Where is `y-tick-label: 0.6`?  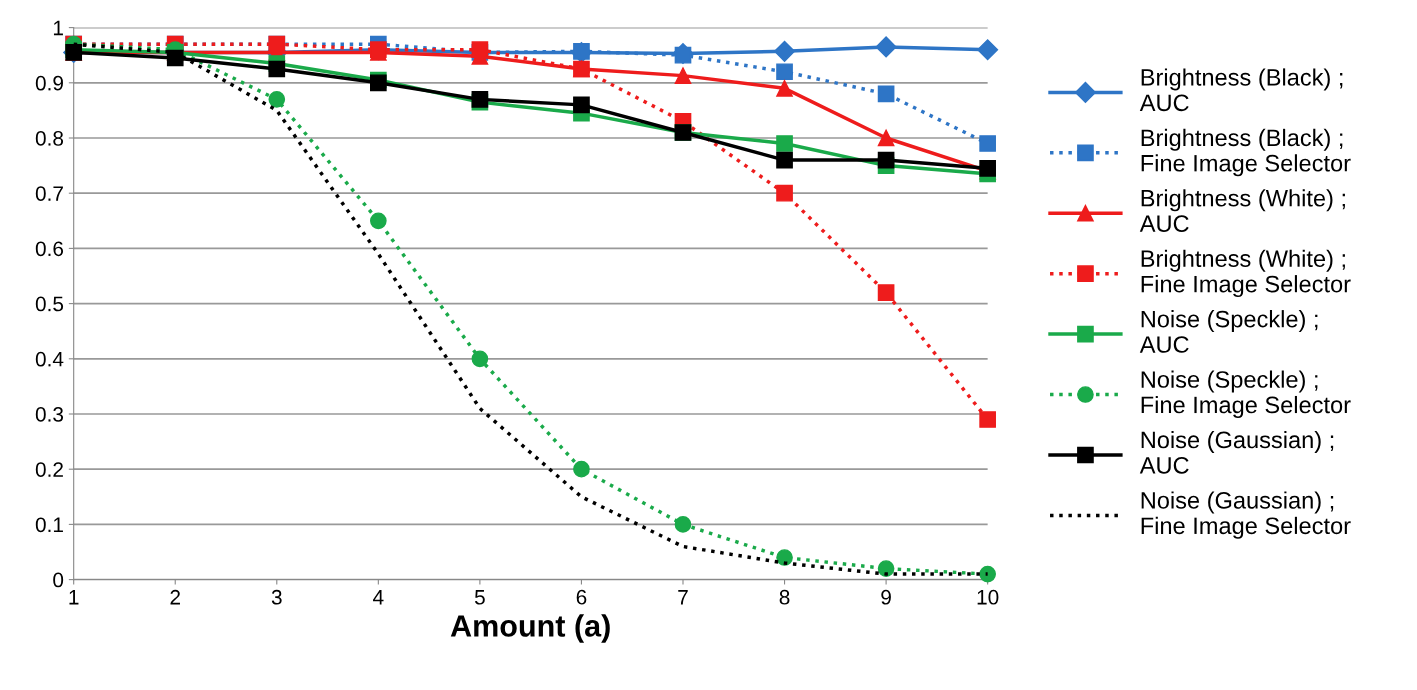 y-tick-label: 0.6 is located at coordinates (49, 249).